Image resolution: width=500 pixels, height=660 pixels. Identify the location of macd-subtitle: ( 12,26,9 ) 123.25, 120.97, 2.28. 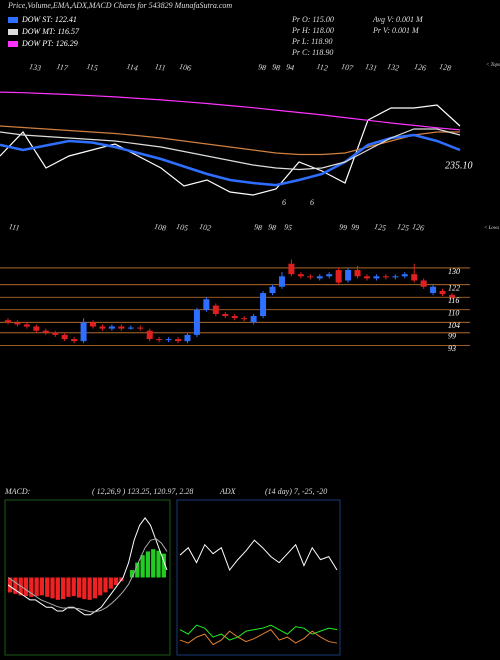
(142, 491).